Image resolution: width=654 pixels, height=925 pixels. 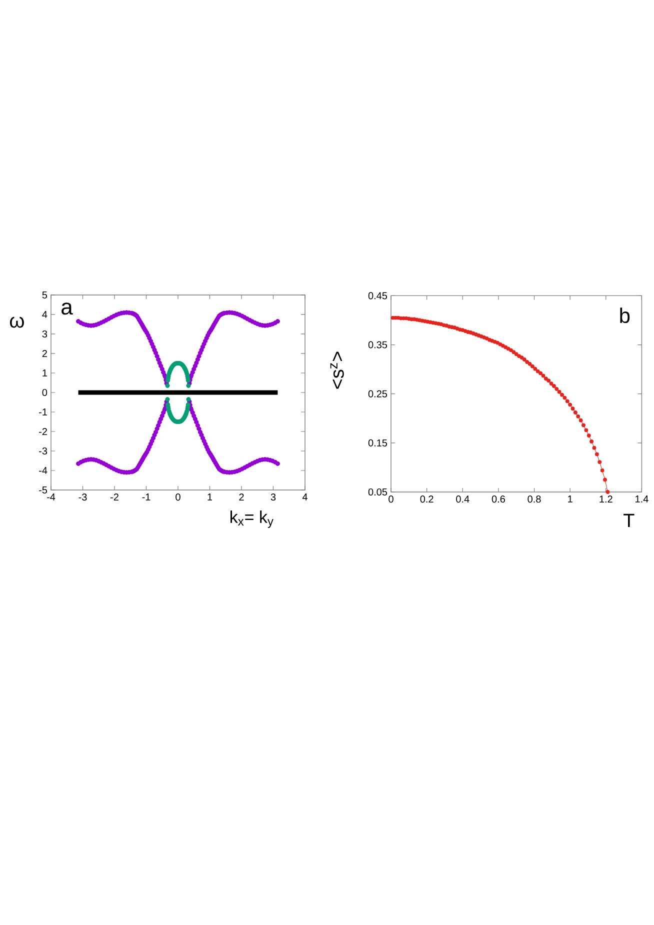 I want to click on annotation: b, so click(x=625, y=316).